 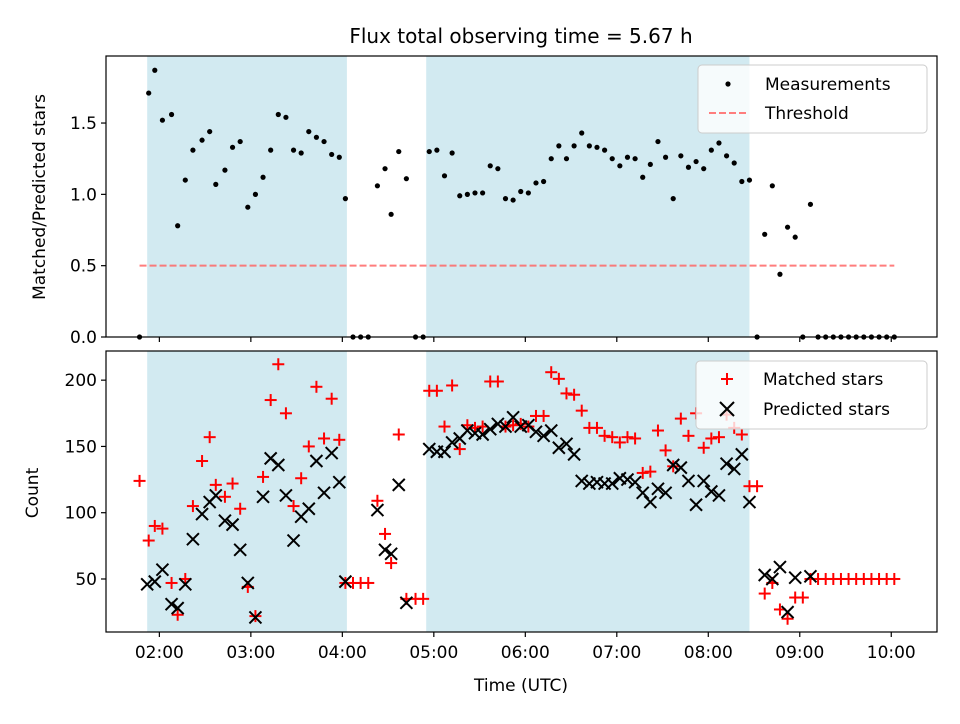 I want to click on y-tick-label: 0.5, so click(x=83, y=267).